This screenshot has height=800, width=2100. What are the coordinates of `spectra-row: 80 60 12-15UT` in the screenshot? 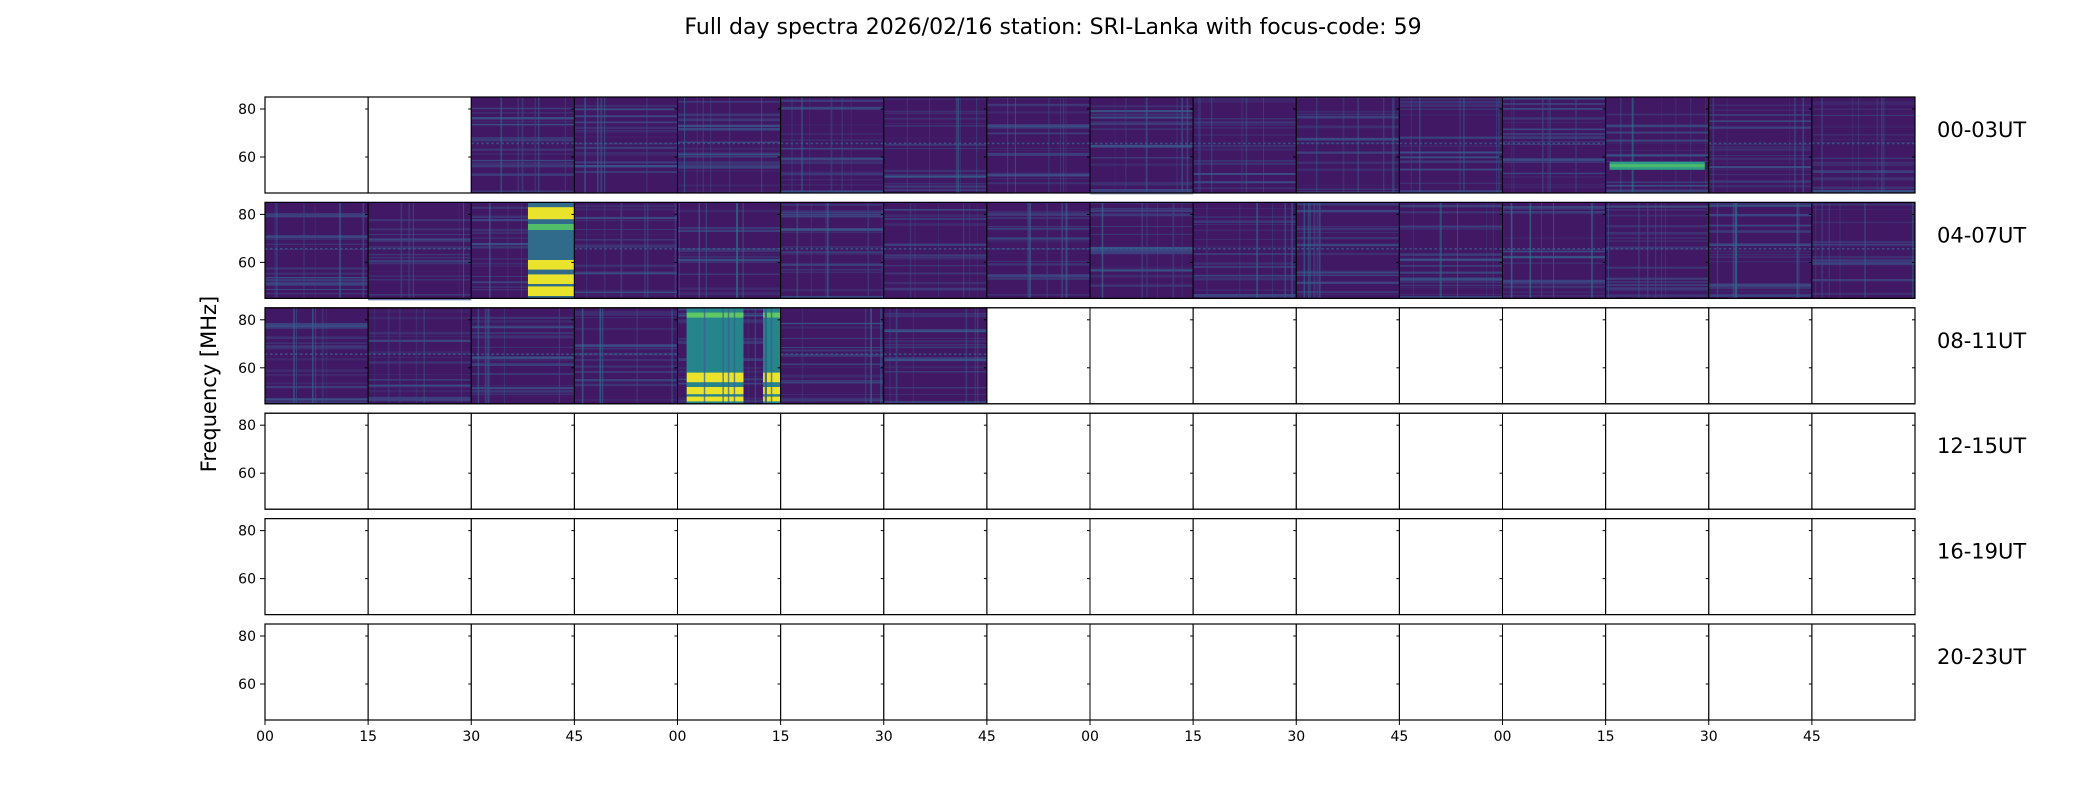 It's located at (1132, 461).